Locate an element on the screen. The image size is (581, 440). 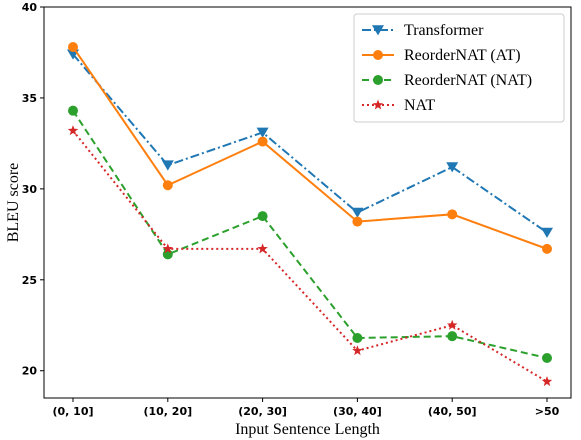
legend-item: Transformer is located at coordinates (423, 30).